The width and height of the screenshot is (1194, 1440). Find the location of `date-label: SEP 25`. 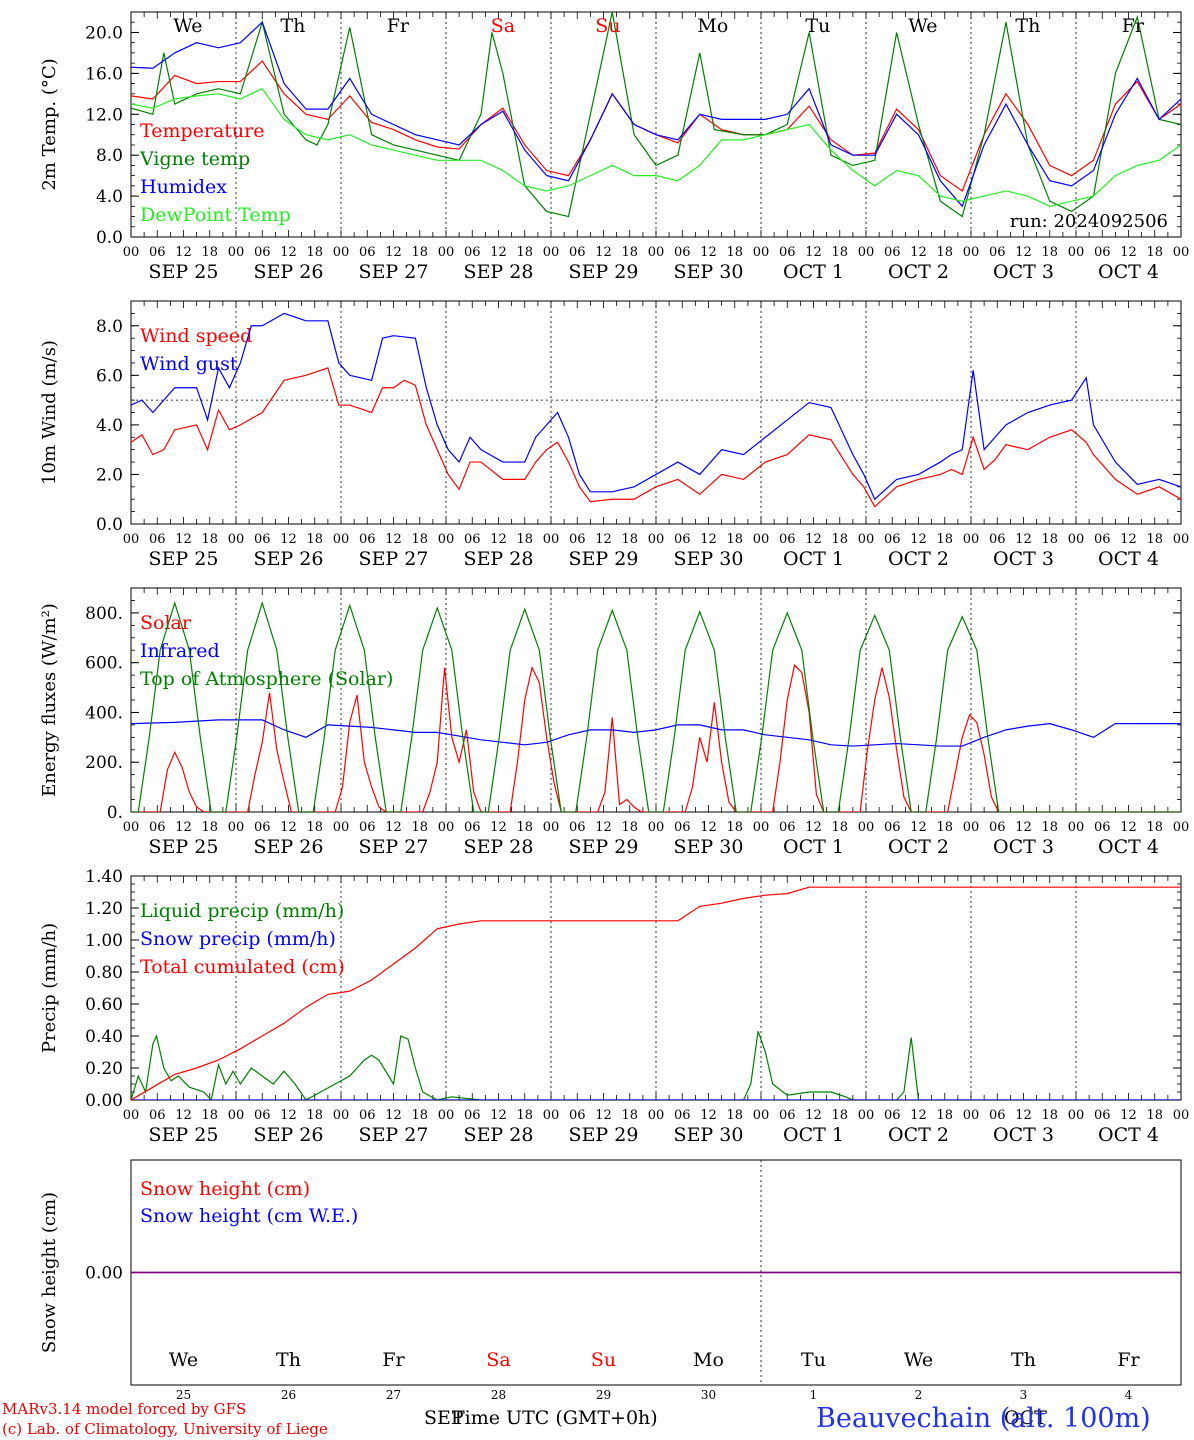

date-label: SEP 25 is located at coordinates (184, 847).